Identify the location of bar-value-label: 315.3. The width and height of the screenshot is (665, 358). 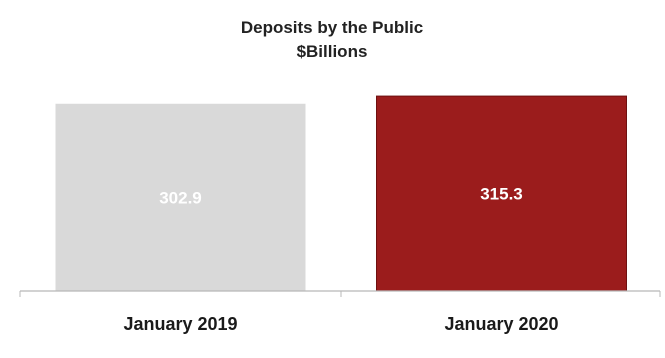
(501, 194).